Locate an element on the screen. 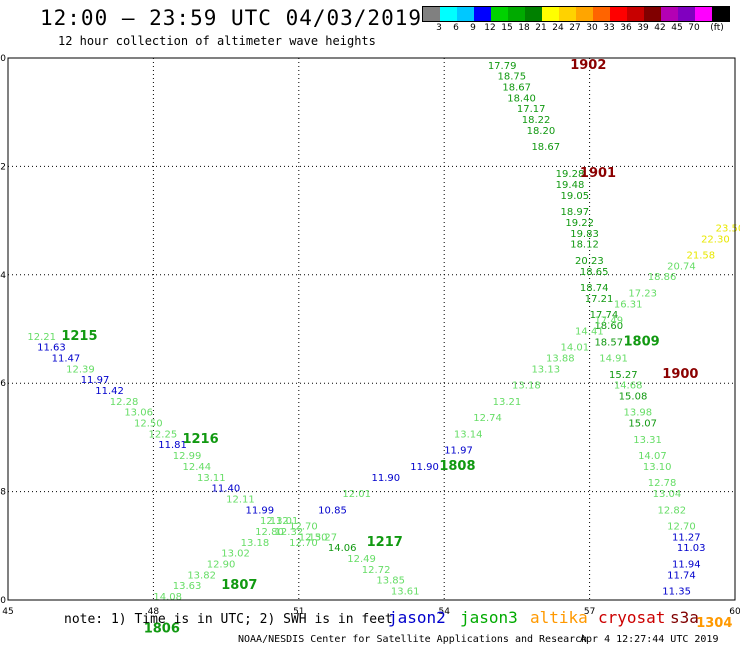 This screenshot has height=650, width=740. wave-height-value: 20.74 is located at coordinates (681, 266).